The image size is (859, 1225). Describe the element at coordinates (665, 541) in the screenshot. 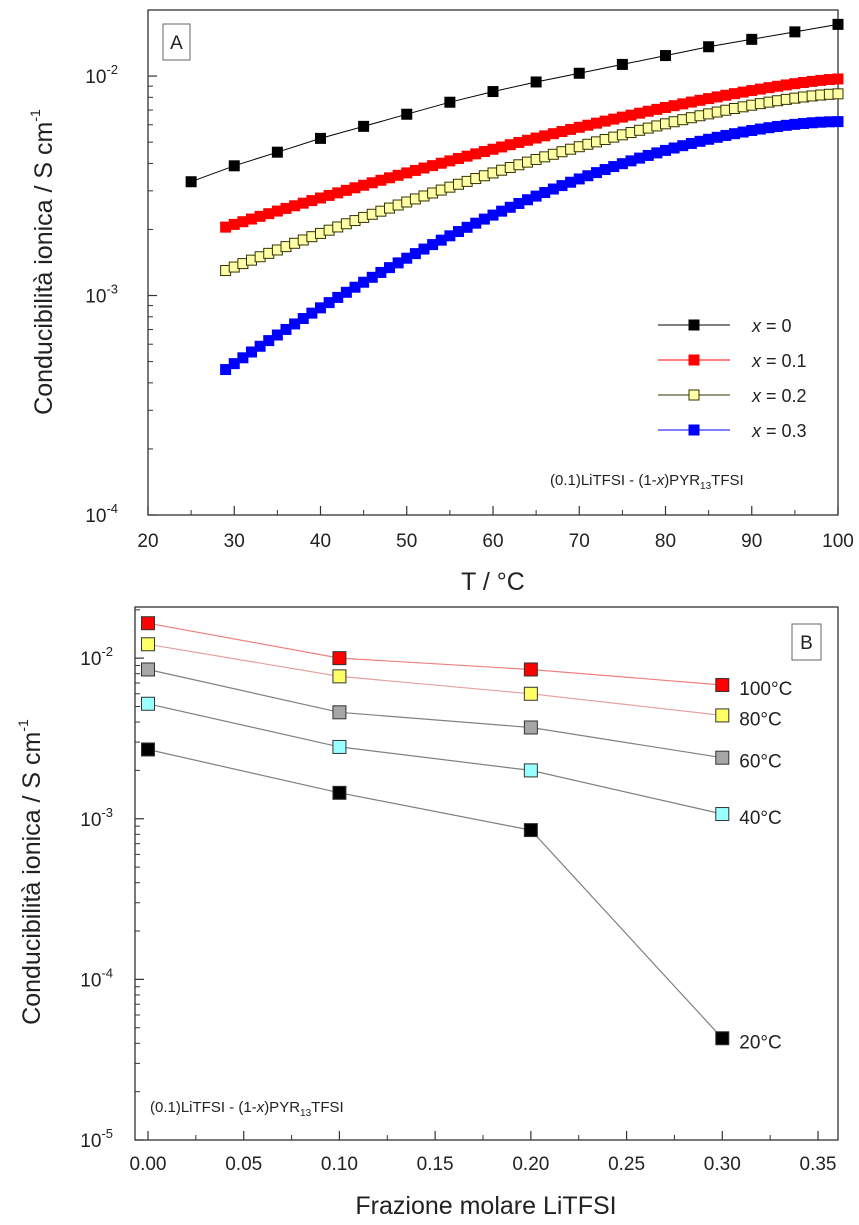

I see `a-x-tick-label: 80` at that location.